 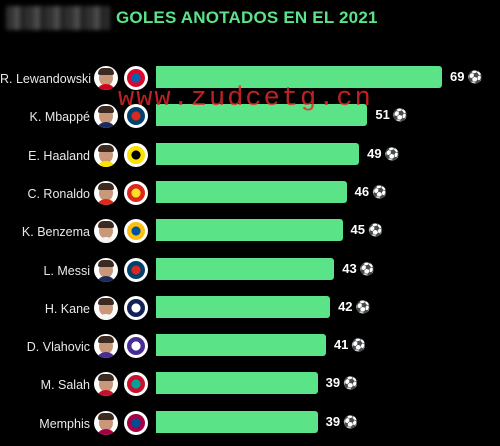 I want to click on value-number: 46, so click(x=362, y=191).